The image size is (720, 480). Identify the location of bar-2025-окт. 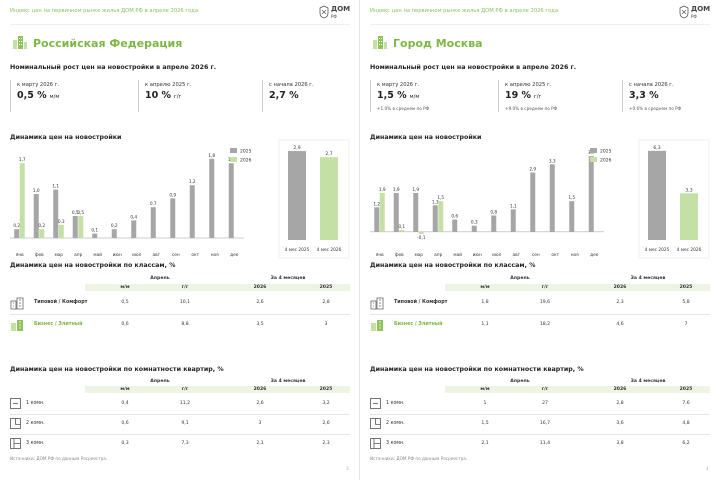
(192, 211).